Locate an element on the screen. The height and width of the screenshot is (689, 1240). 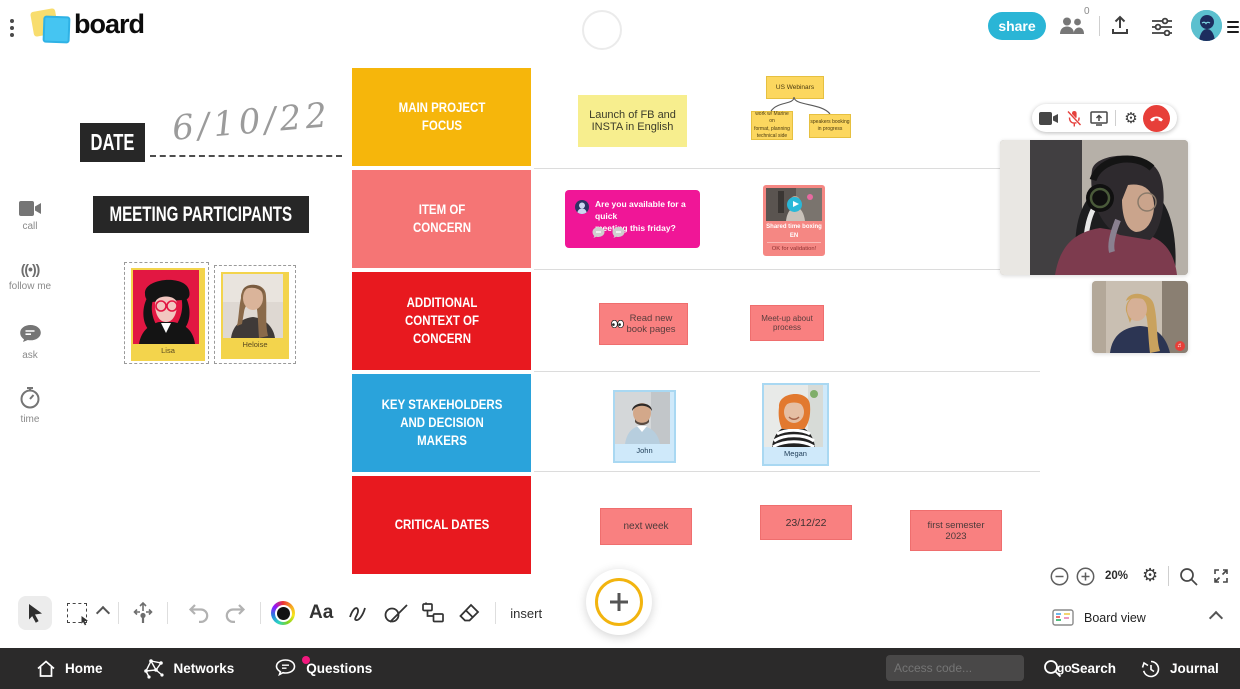
sticky-next-week: next week is located at coordinates (646, 526).